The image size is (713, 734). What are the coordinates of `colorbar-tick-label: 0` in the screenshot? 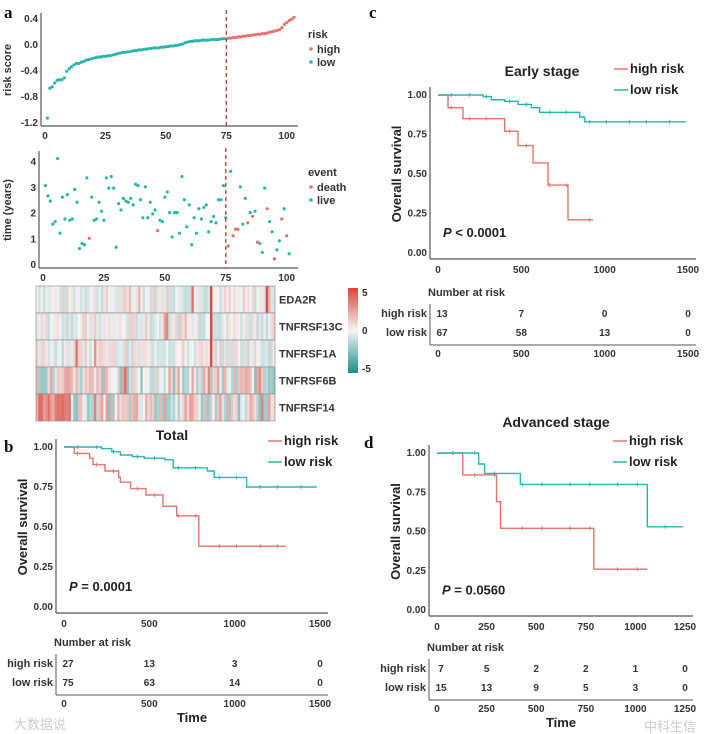 It's located at (365, 331).